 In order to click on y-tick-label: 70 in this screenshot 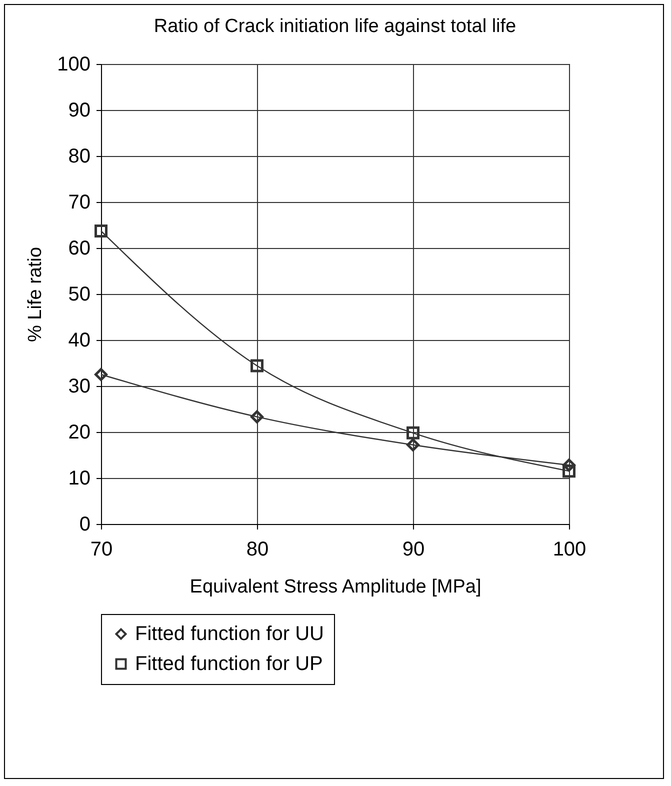, I will do `click(79, 203)`.